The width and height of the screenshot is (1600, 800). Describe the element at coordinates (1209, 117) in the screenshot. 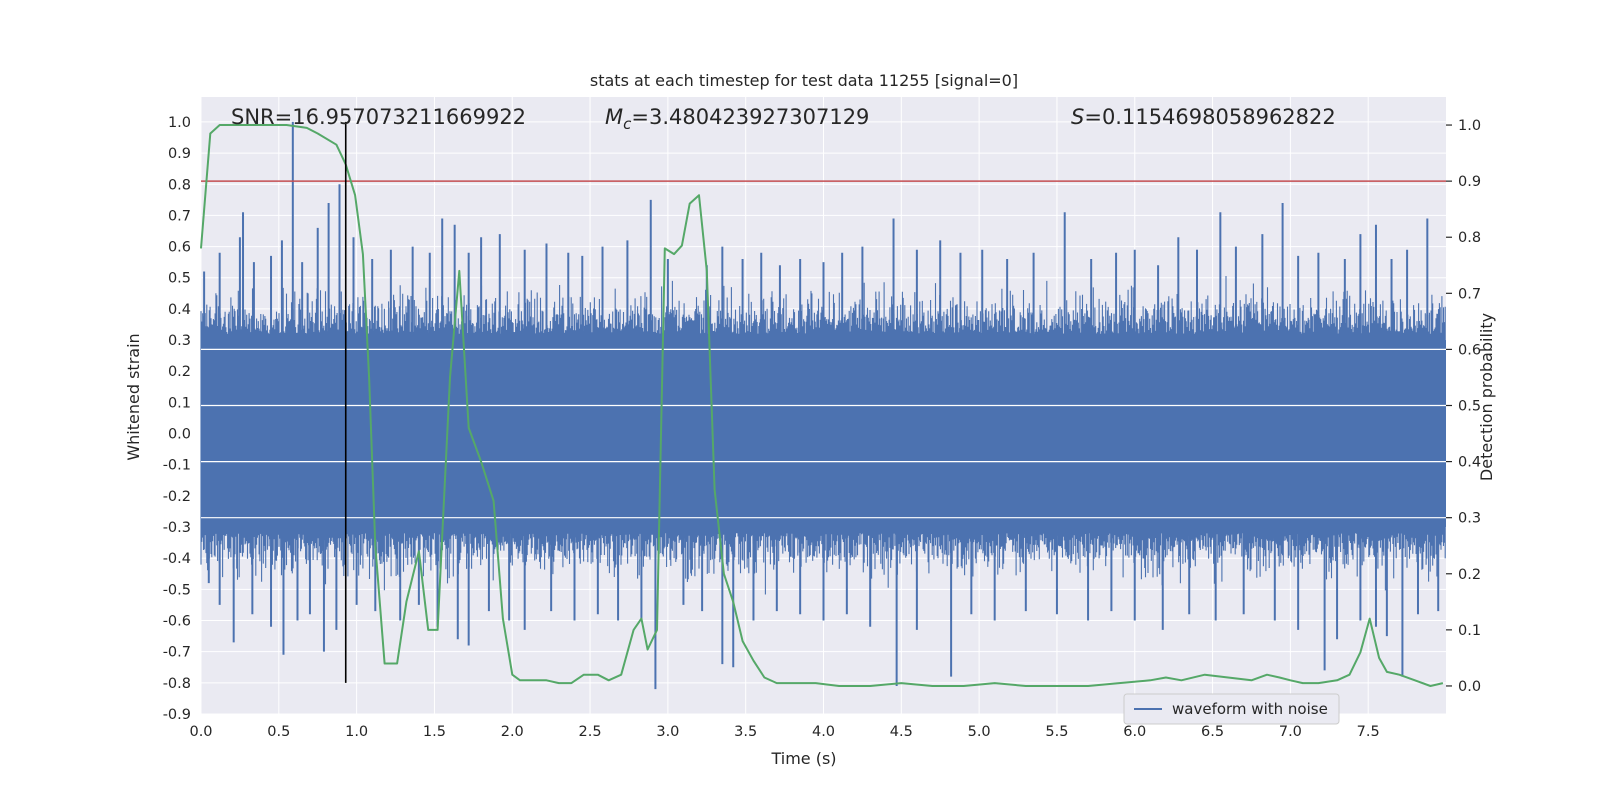

I see `s-value: =0.1154698058962822` at that location.